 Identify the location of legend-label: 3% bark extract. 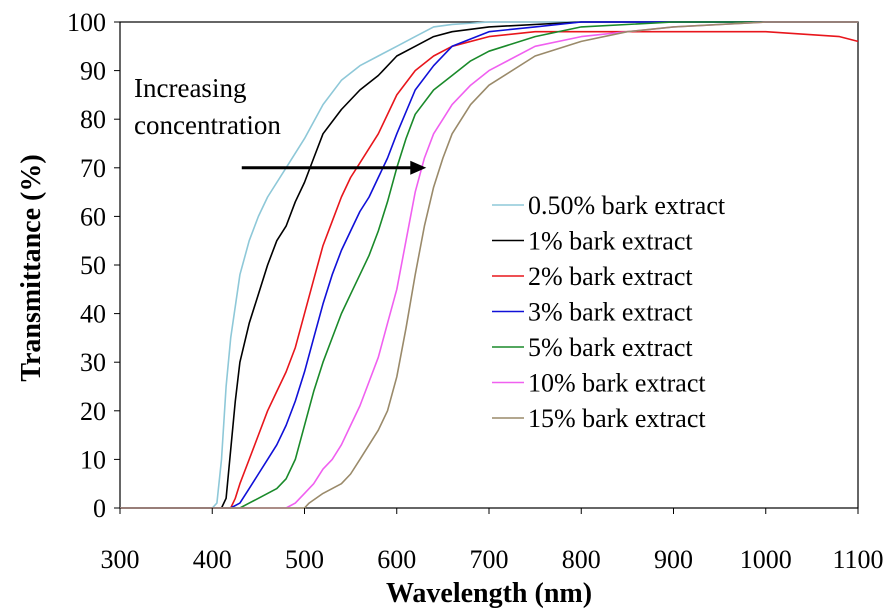
(610, 312).